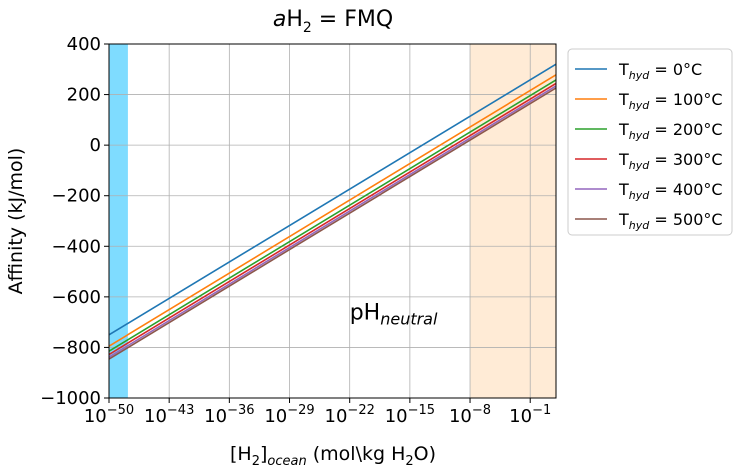 The width and height of the screenshot is (738, 471). Describe the element at coordinates (84, 44) in the screenshot. I see `y-tick-label-0: 400` at that location.